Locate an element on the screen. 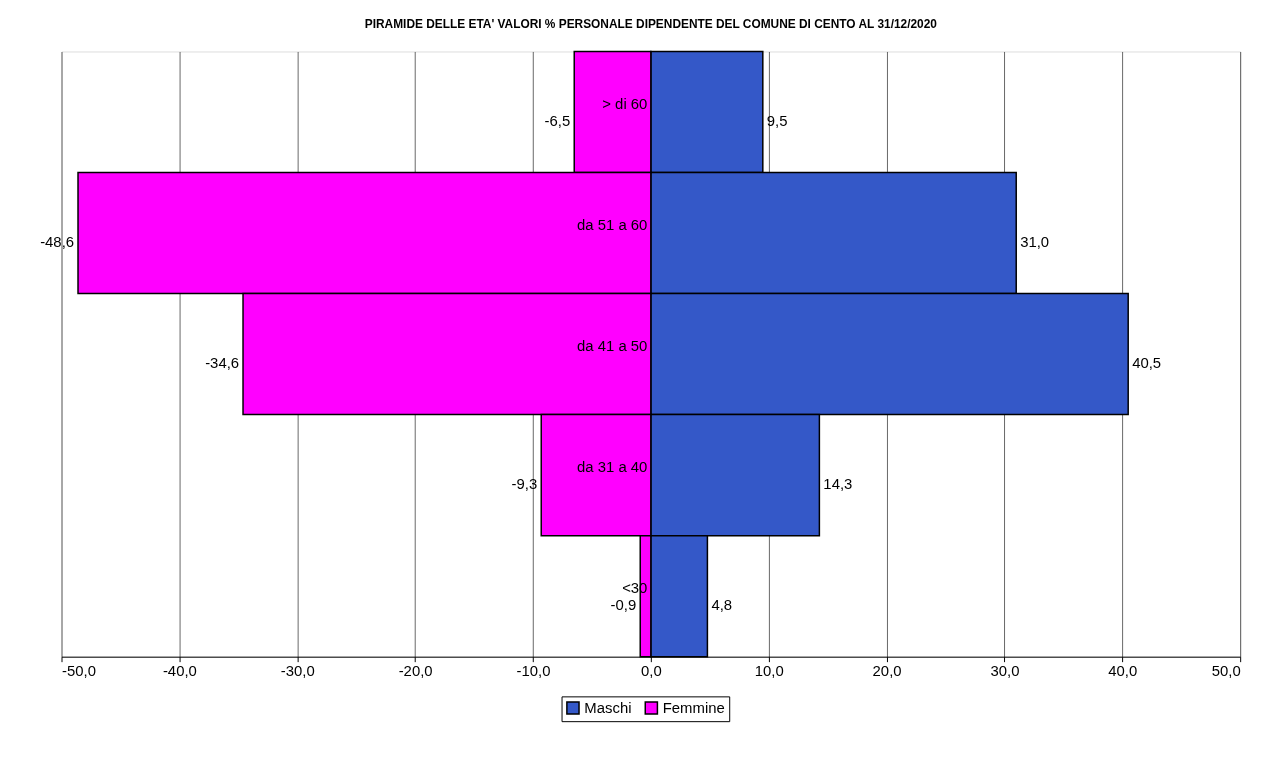  data-label: -6,5 is located at coordinates (557, 120).